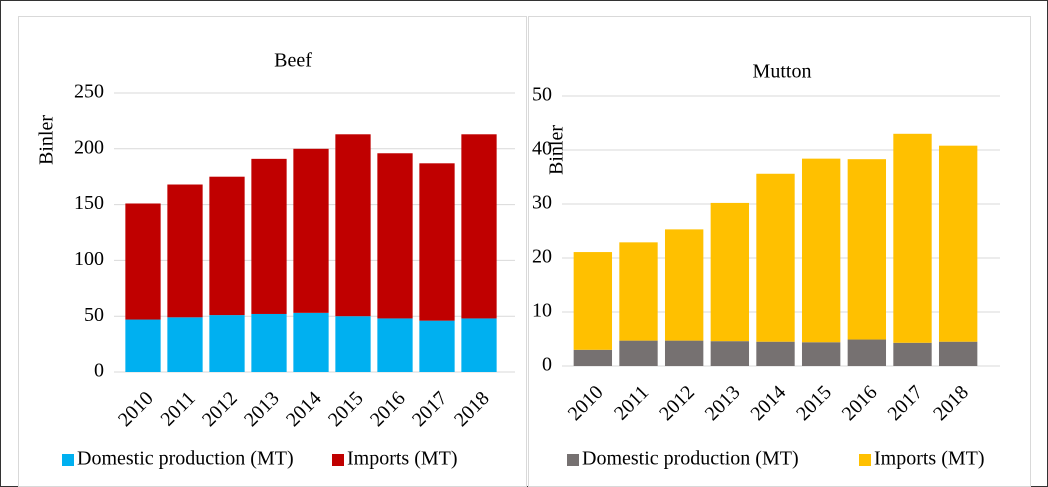 This screenshot has width=1048, height=487. What do you see at coordinates (89, 203) in the screenshot?
I see `y-tick-label: 150` at bounding box center [89, 203].